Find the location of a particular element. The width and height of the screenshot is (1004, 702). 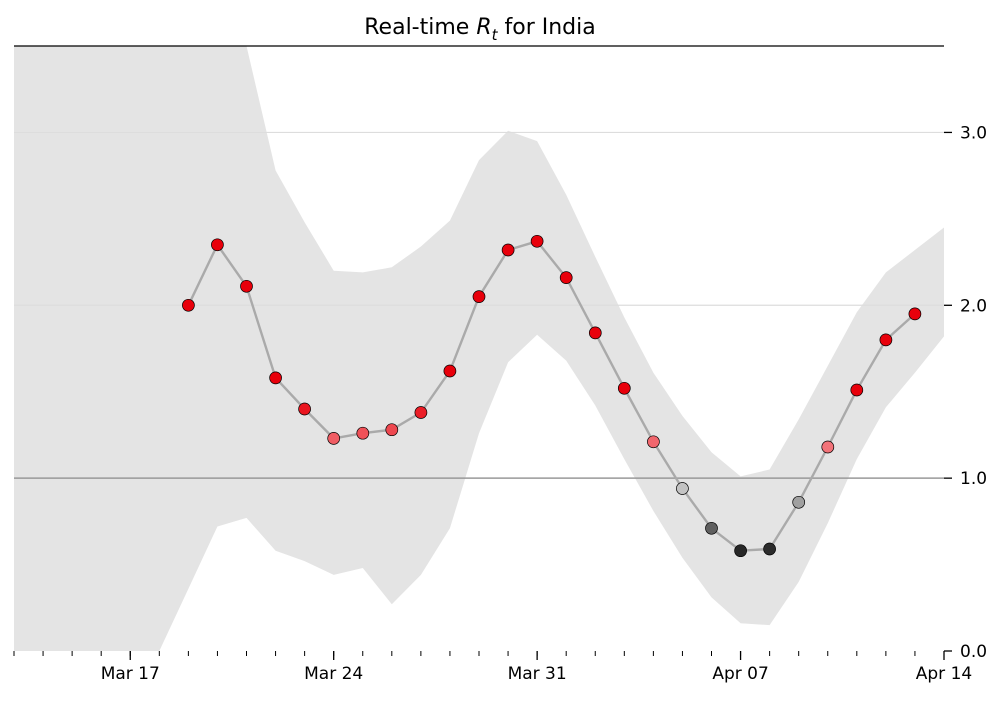

x-tick-label: Mar 24 is located at coordinates (333, 674).